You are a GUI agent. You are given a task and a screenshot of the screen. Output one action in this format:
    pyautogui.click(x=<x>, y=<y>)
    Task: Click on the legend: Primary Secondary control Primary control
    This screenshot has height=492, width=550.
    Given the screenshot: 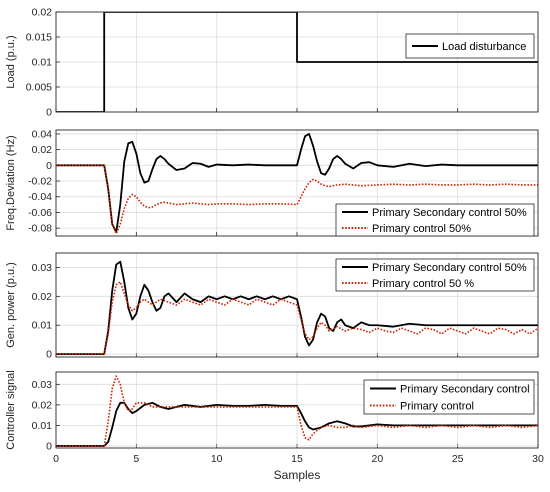 What is the action you would take?
    pyautogui.click(x=449, y=397)
    